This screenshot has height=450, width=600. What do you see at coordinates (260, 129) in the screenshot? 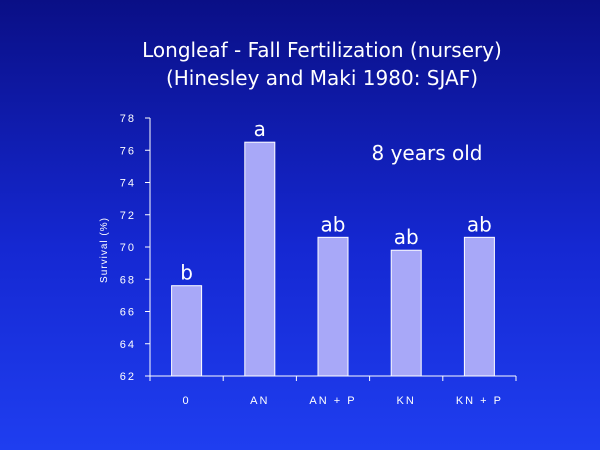
I see `bar-label-1: a` at bounding box center [260, 129].